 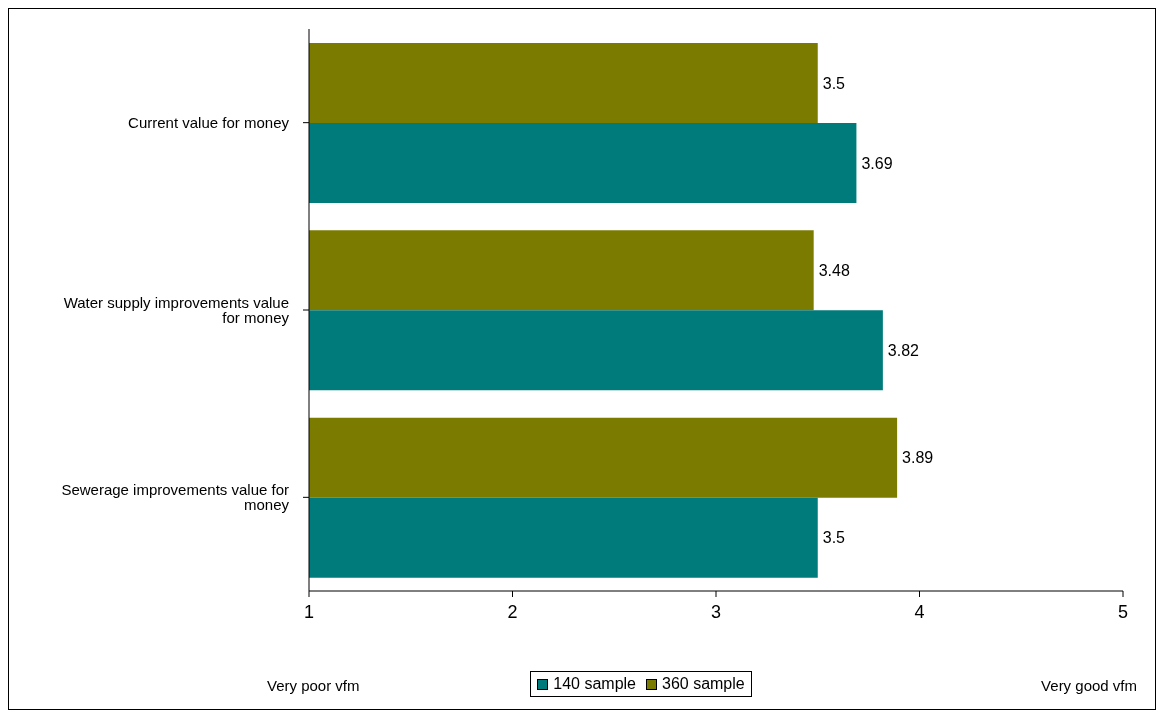 I want to click on legend-label: 140 sample, so click(x=594, y=684).